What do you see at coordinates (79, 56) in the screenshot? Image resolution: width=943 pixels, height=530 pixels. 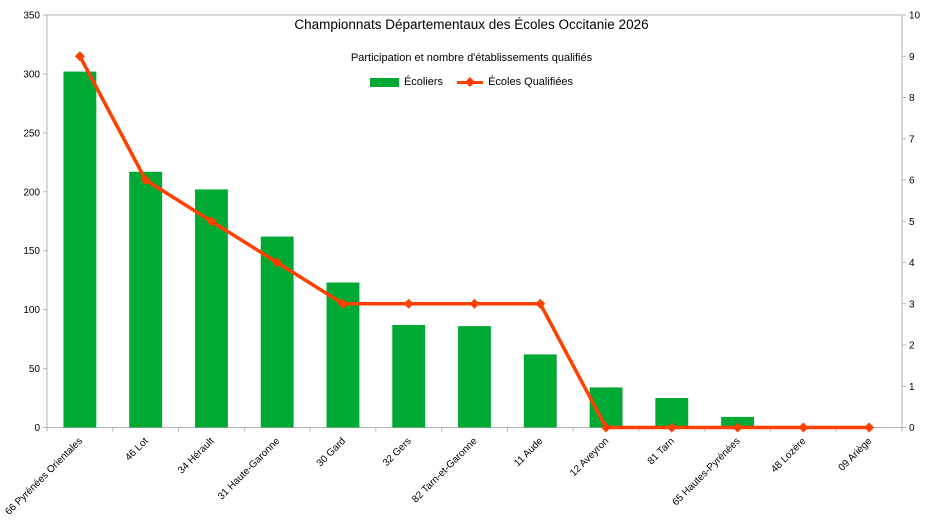 I see `line-point-66 Pyrénées Orientales` at bounding box center [79, 56].